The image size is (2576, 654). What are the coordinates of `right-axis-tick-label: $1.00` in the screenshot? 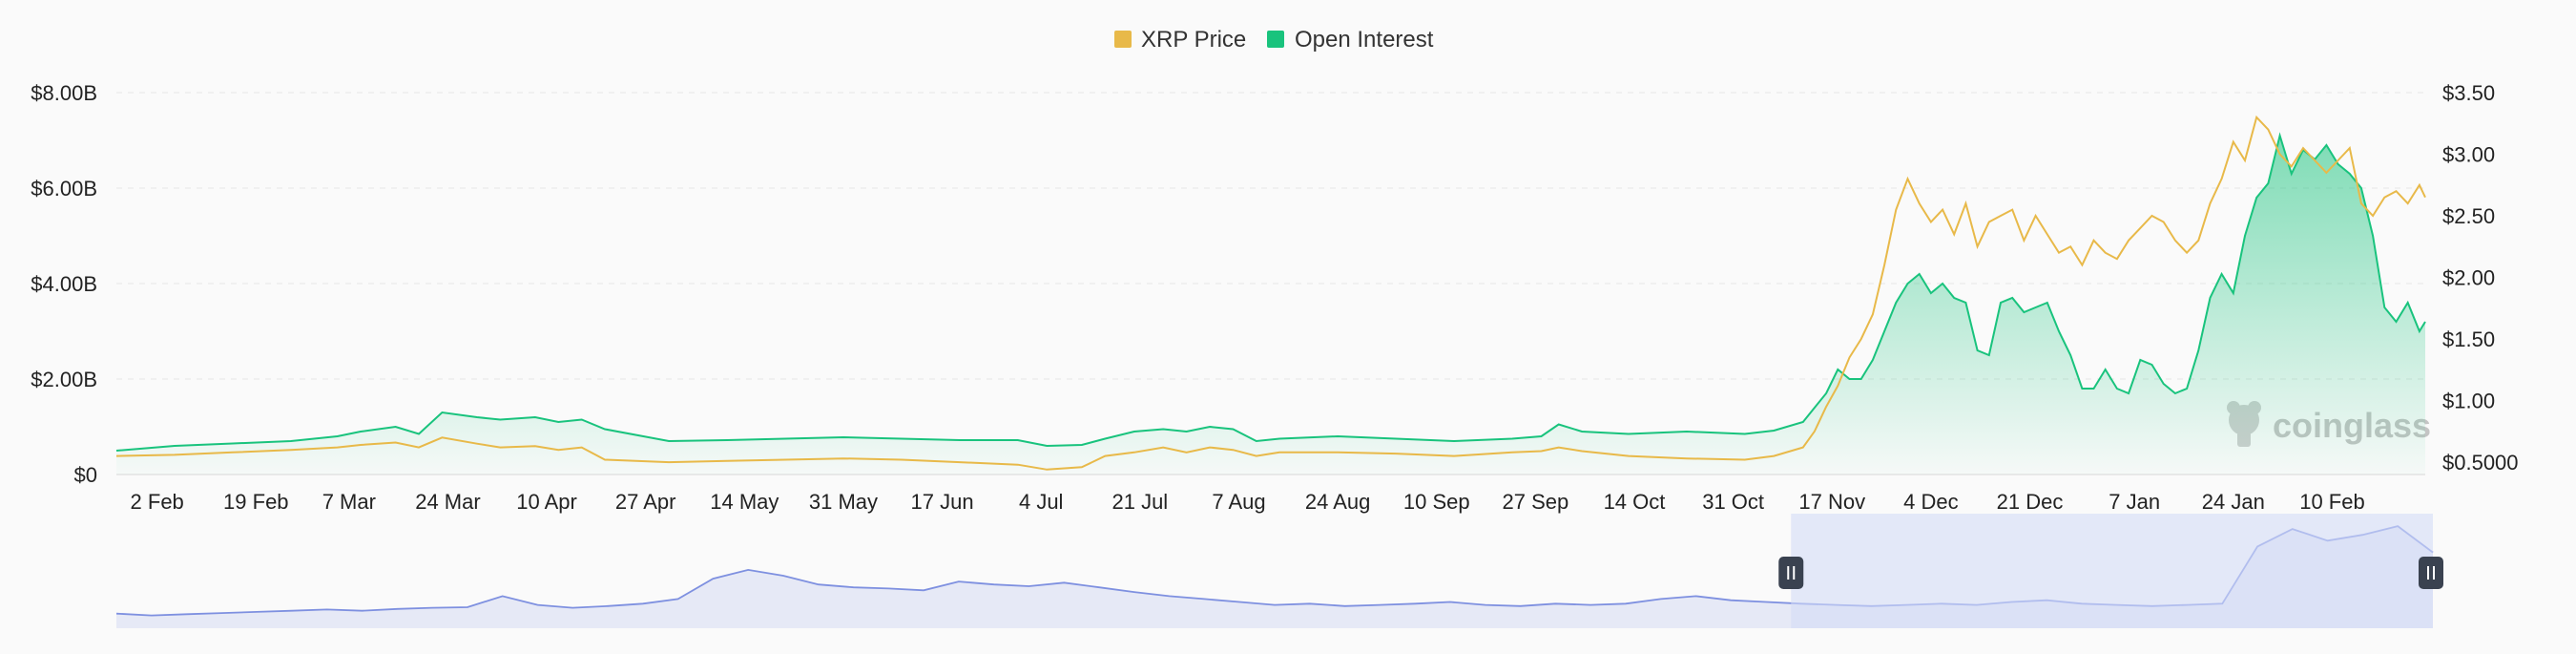 It's located at (2468, 401).